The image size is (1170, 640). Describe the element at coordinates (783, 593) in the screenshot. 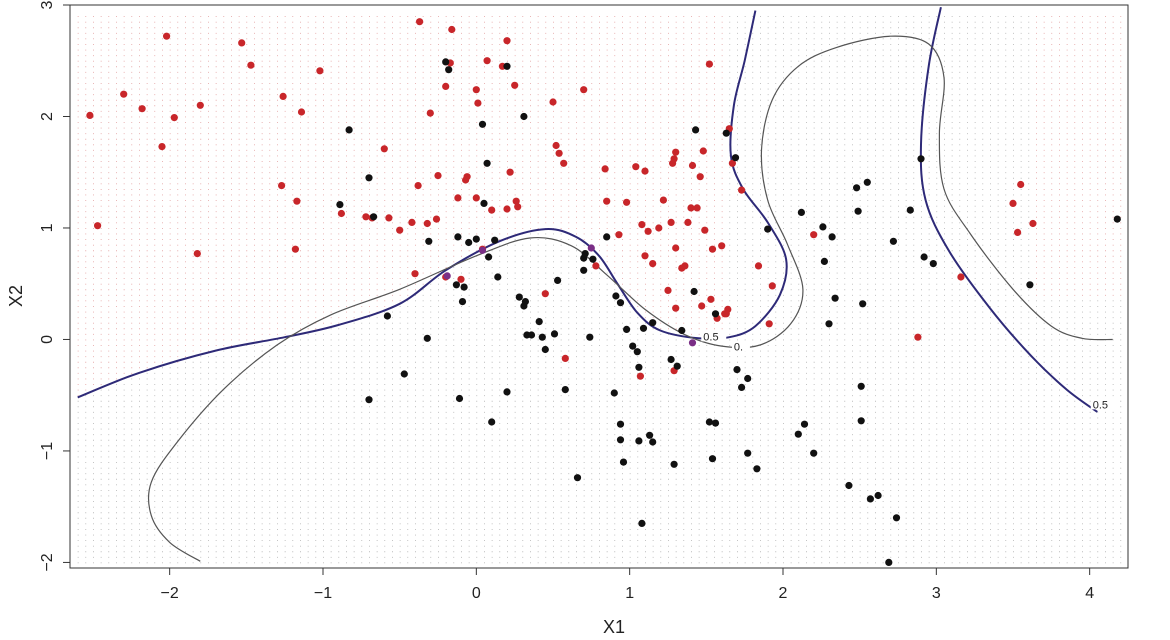

I see `x-tick-label: 2` at that location.